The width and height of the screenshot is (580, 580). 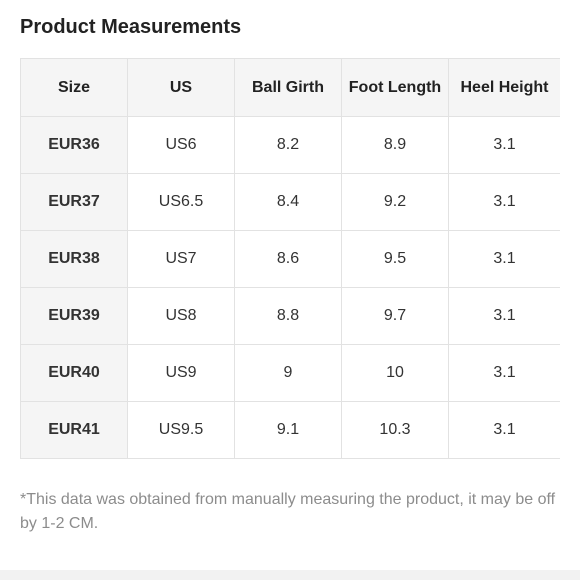 I want to click on table-row: EUR36 US6 8.2 8.9 3.1, so click(x=290, y=145).